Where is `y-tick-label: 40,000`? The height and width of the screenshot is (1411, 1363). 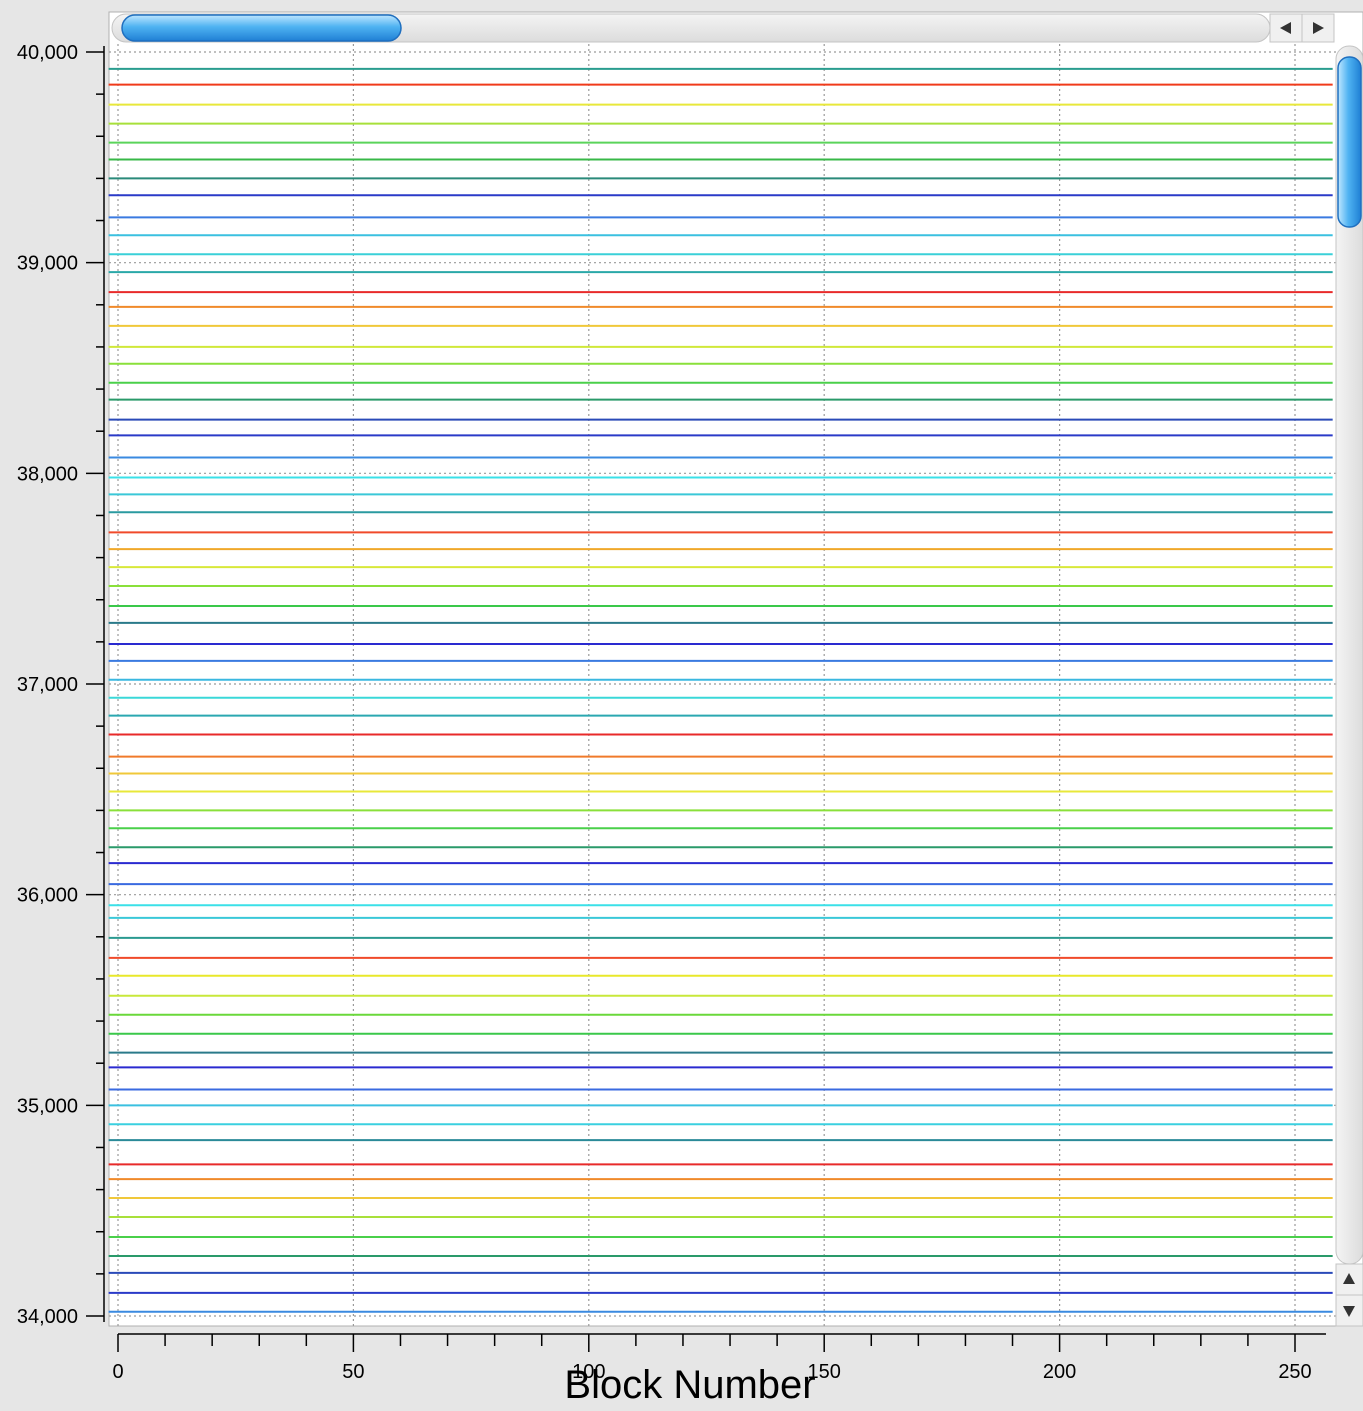 y-tick-label: 40,000 is located at coordinates (47, 53).